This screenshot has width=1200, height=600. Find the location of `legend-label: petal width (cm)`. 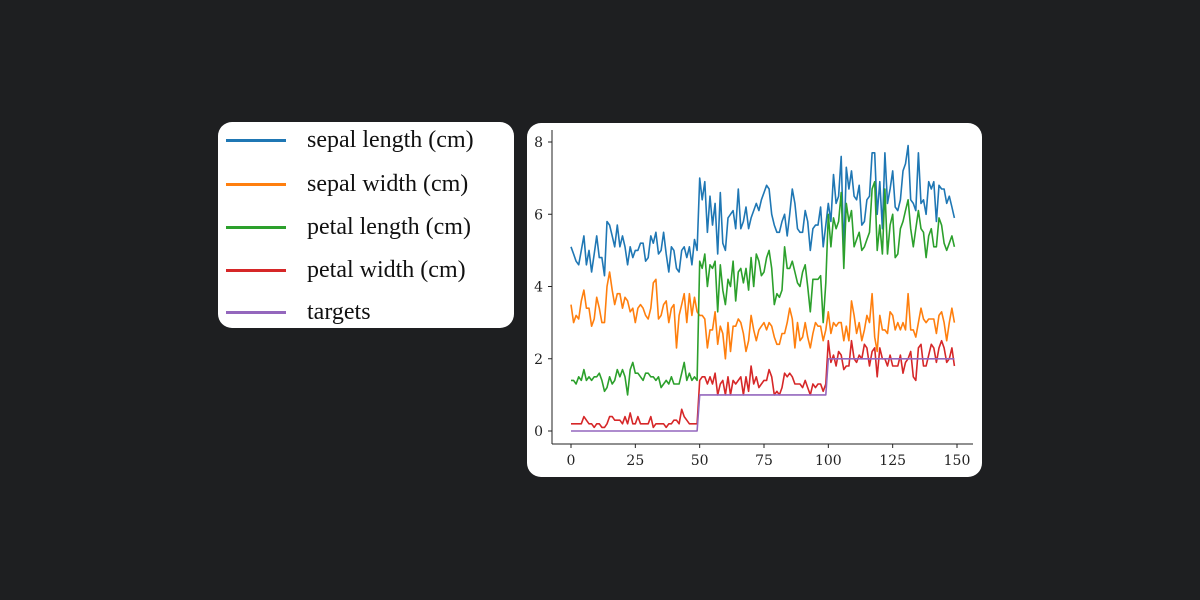

legend-label: petal width (cm) is located at coordinates (386, 270).